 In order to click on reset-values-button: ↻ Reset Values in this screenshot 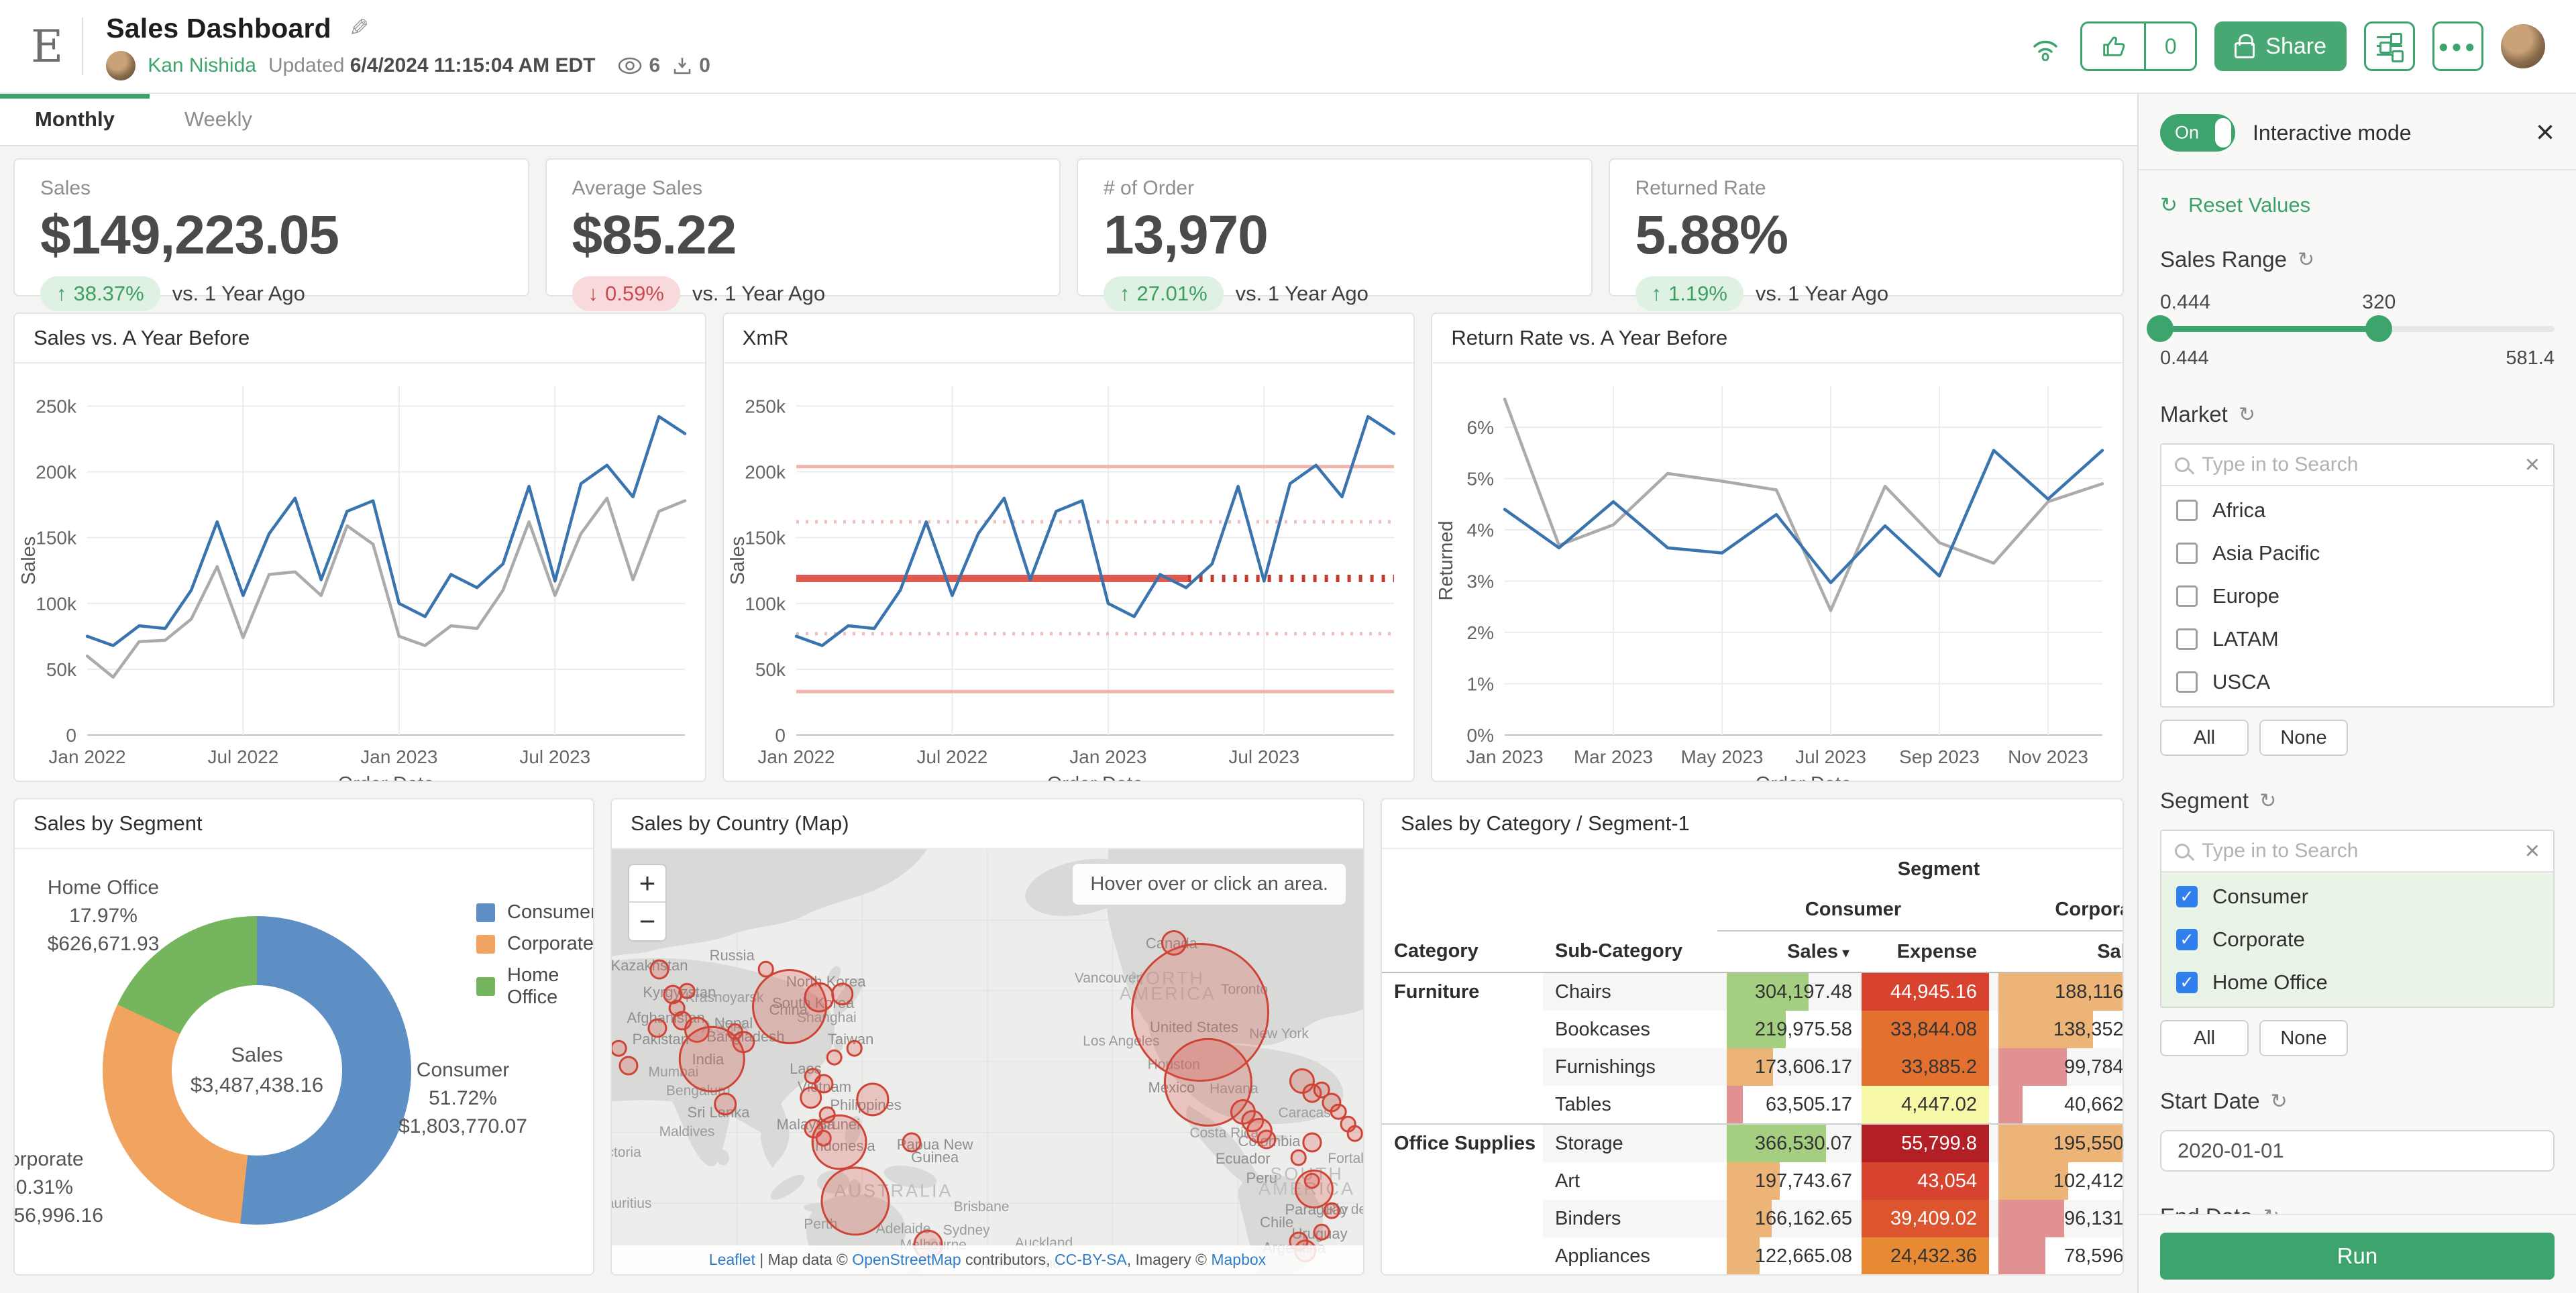, I will do `click(2235, 205)`.